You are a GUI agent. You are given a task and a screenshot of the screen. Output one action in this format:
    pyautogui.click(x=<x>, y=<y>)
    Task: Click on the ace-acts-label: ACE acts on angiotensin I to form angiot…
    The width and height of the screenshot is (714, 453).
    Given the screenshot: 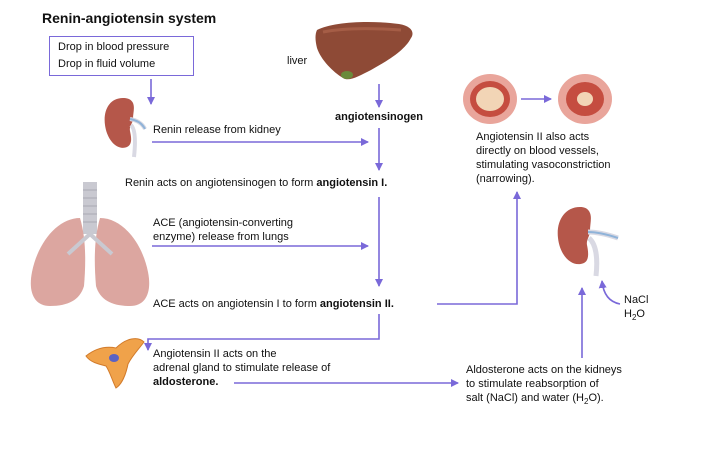 What is the action you would take?
    pyautogui.click(x=273, y=304)
    